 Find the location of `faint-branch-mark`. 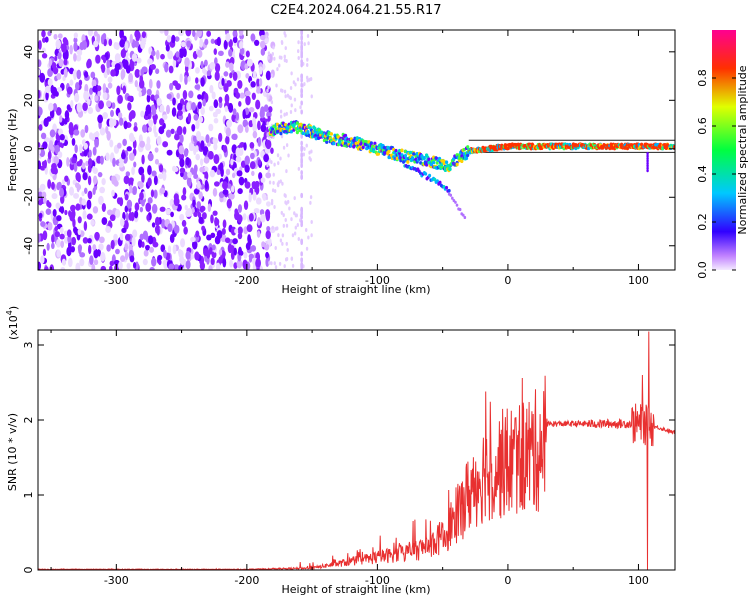

faint-branch-mark is located at coordinates (451, 195).